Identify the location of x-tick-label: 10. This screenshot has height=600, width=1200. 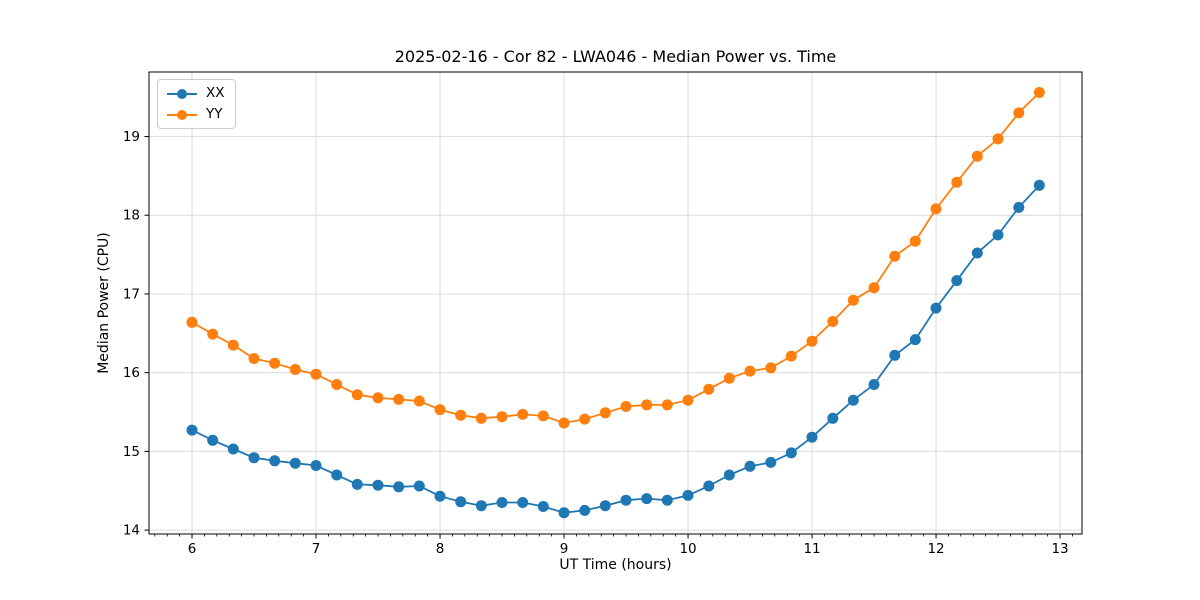
(687, 549).